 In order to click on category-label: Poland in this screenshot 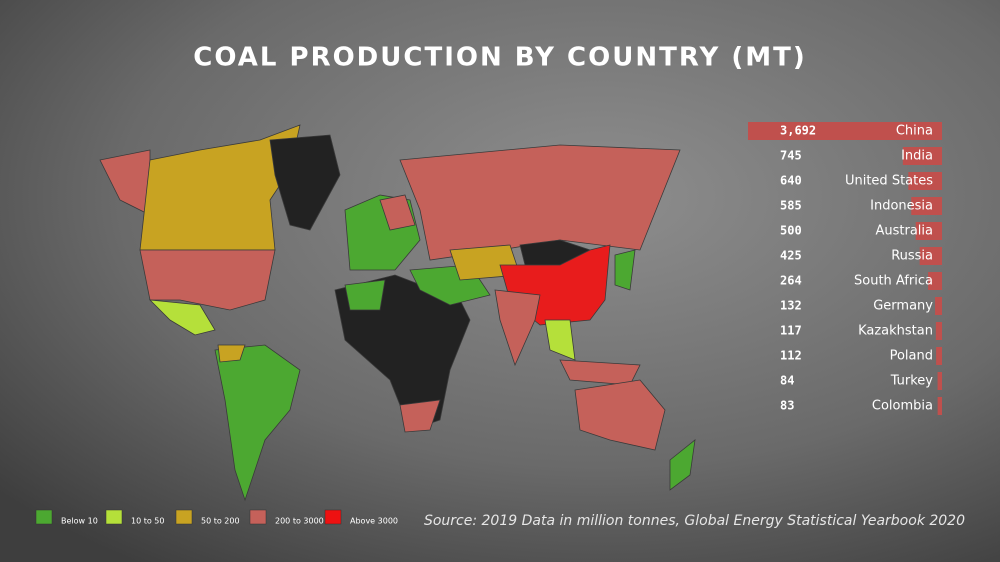, I will do `click(911, 356)`.